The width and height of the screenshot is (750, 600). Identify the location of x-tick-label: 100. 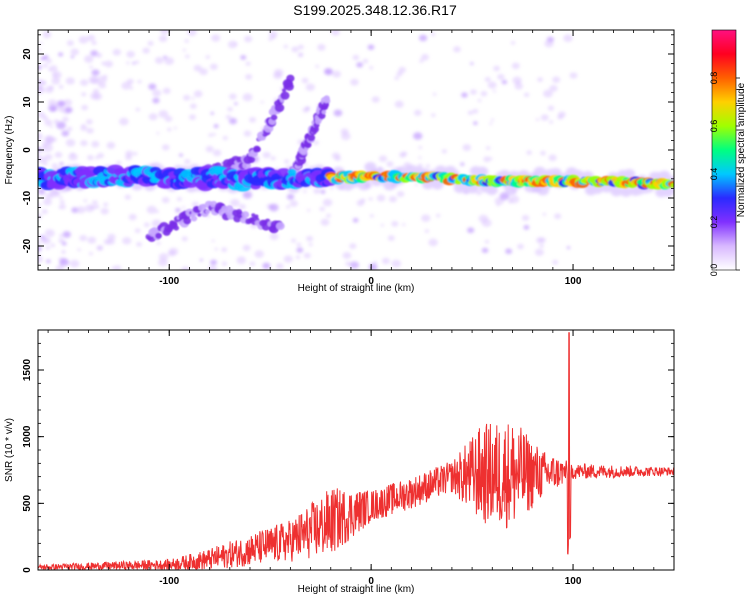
(573, 281).